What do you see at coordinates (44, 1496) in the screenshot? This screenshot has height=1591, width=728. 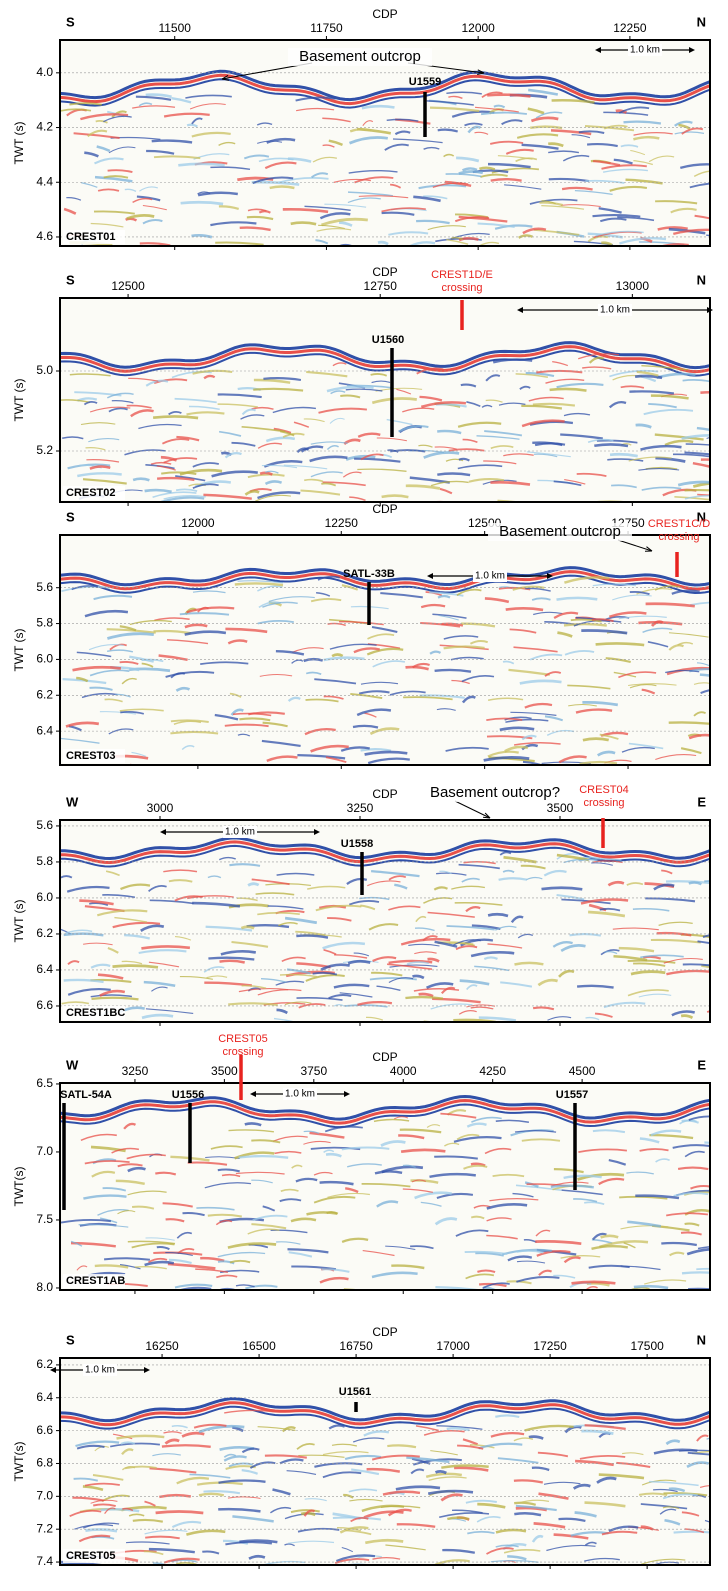 I see `y-tick-label: 7.0` at bounding box center [44, 1496].